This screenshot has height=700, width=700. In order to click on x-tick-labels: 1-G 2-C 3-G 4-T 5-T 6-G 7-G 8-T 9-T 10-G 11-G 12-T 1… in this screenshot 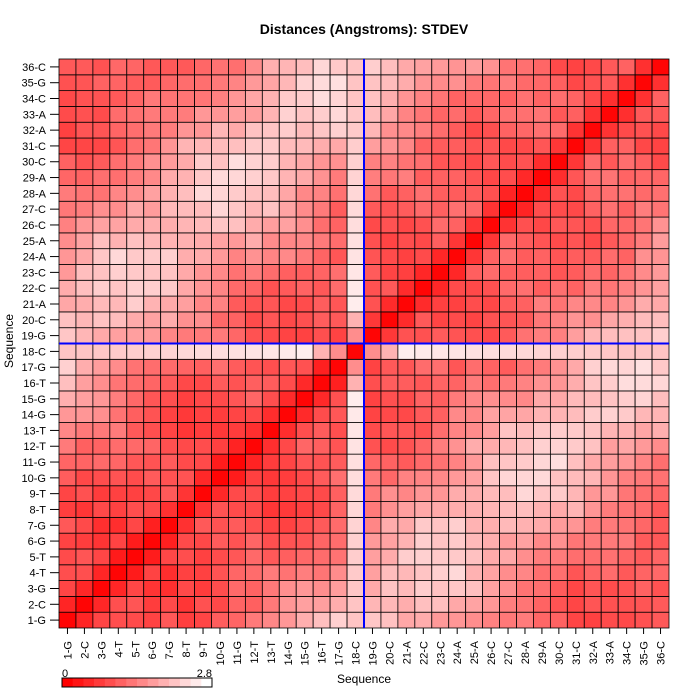, I will do `click(365, 646)`.